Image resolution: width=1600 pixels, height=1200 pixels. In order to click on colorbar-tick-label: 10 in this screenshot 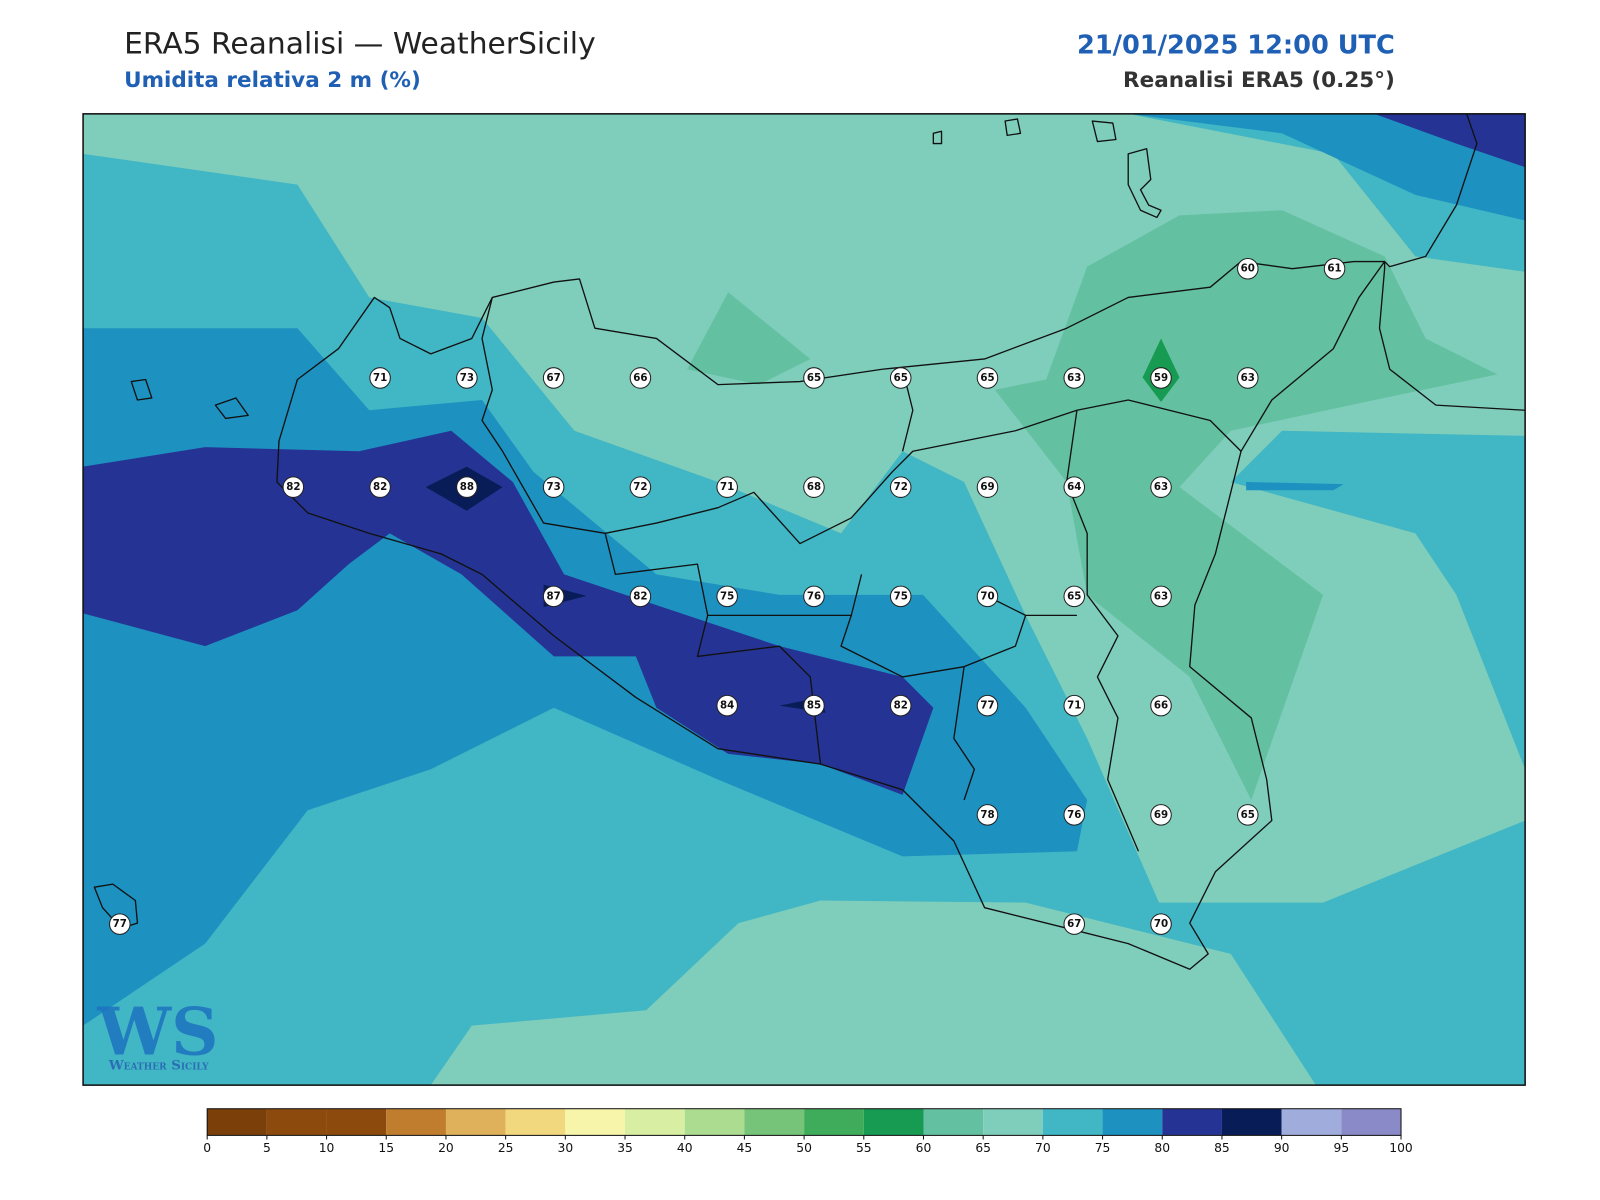, I will do `click(327, 1148)`.